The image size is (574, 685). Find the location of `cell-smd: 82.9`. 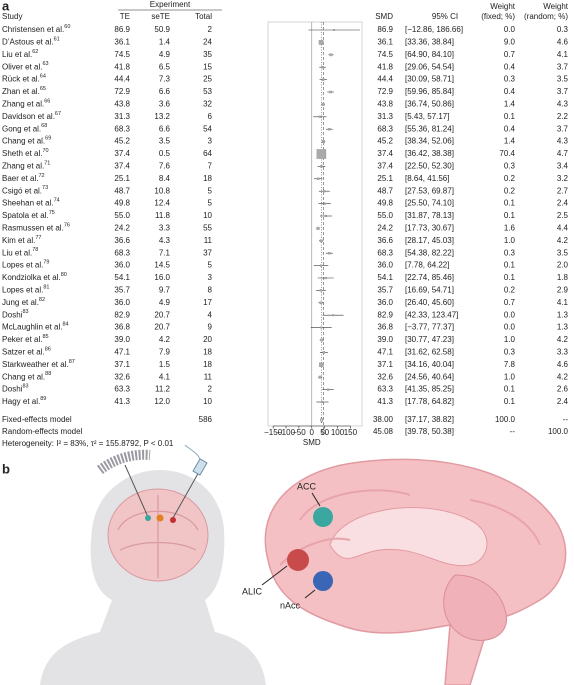

cell-smd: 82.9 is located at coordinates (385, 314).